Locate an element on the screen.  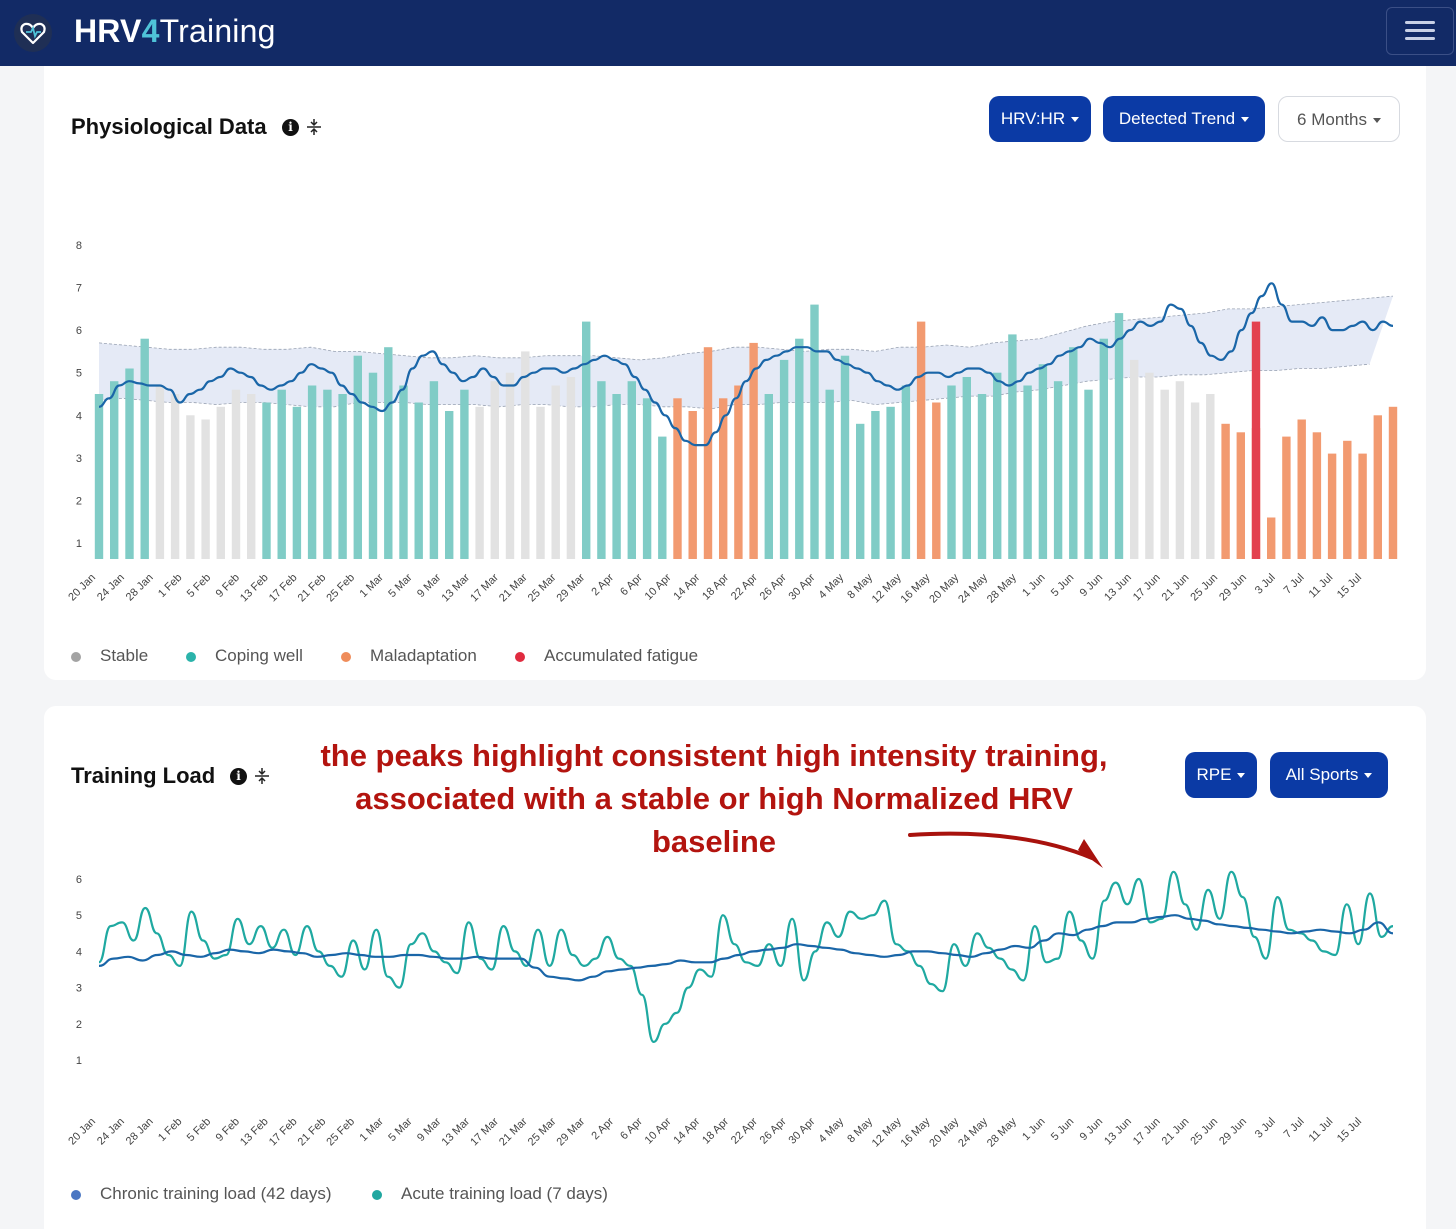
y-tick-label: 7 is located at coordinates (79, 289).